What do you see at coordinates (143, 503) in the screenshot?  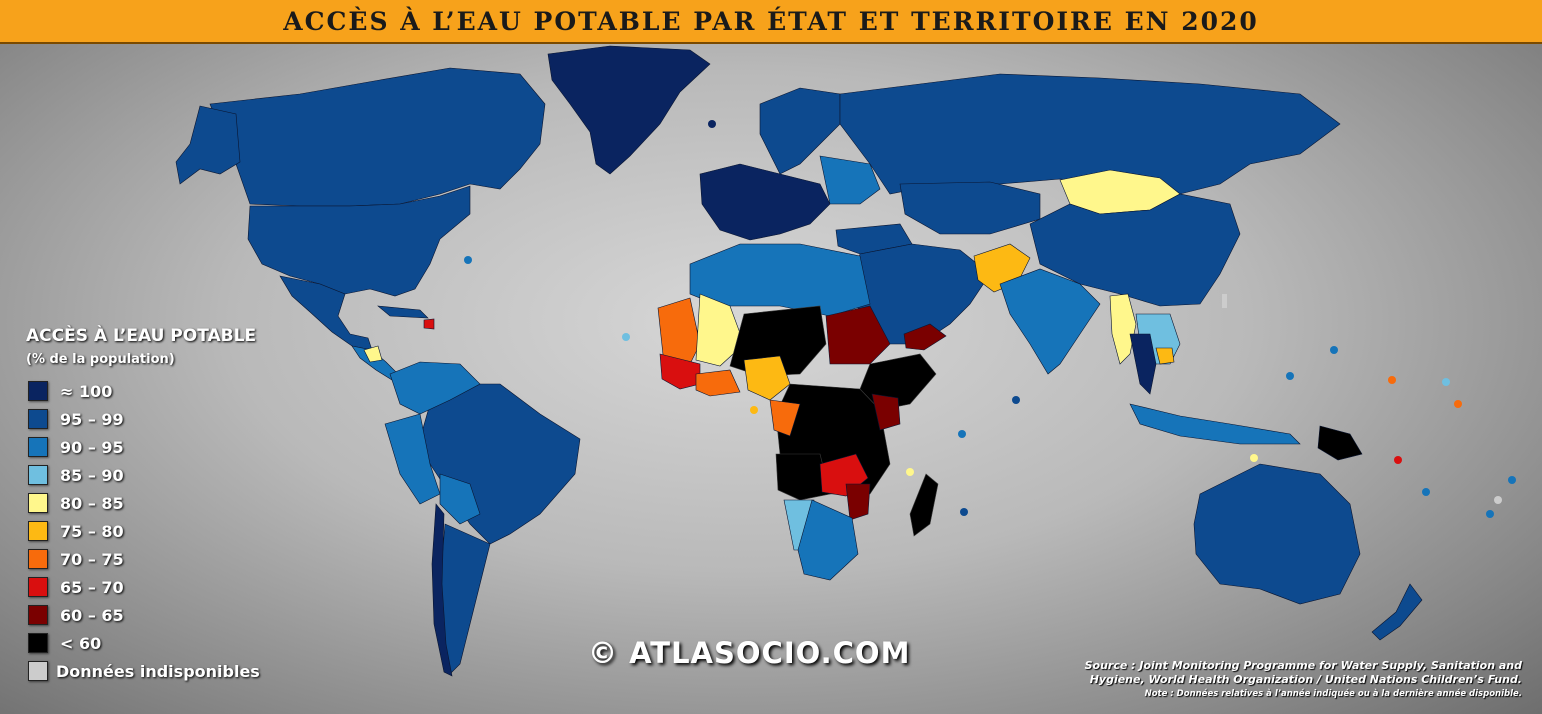 I see `legend-item: 80 – 85` at bounding box center [143, 503].